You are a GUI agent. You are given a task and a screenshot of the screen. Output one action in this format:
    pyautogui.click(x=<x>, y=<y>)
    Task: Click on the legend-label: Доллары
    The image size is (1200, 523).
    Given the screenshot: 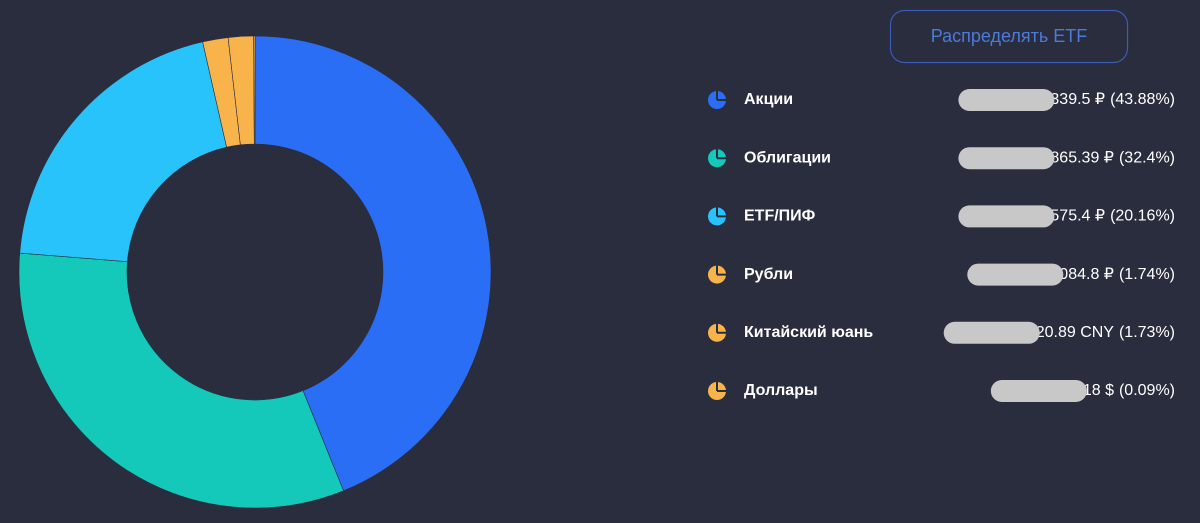 What is the action you would take?
    pyautogui.click(x=781, y=390)
    